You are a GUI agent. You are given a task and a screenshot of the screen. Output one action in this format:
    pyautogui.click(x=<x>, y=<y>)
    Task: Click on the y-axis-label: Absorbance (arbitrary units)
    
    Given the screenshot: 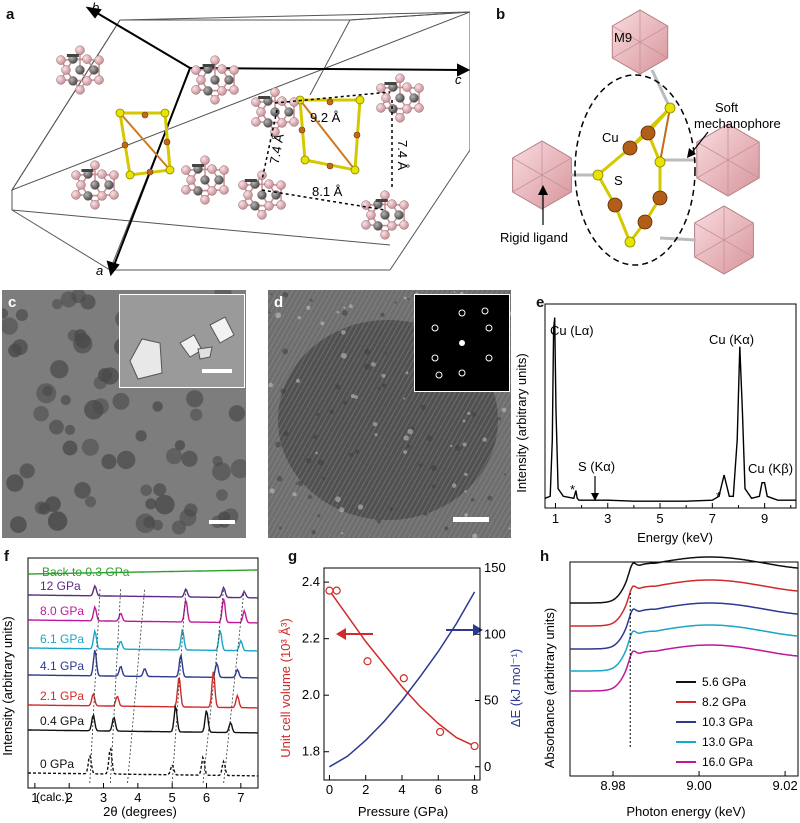 What is the action you would take?
    pyautogui.click(x=549, y=688)
    